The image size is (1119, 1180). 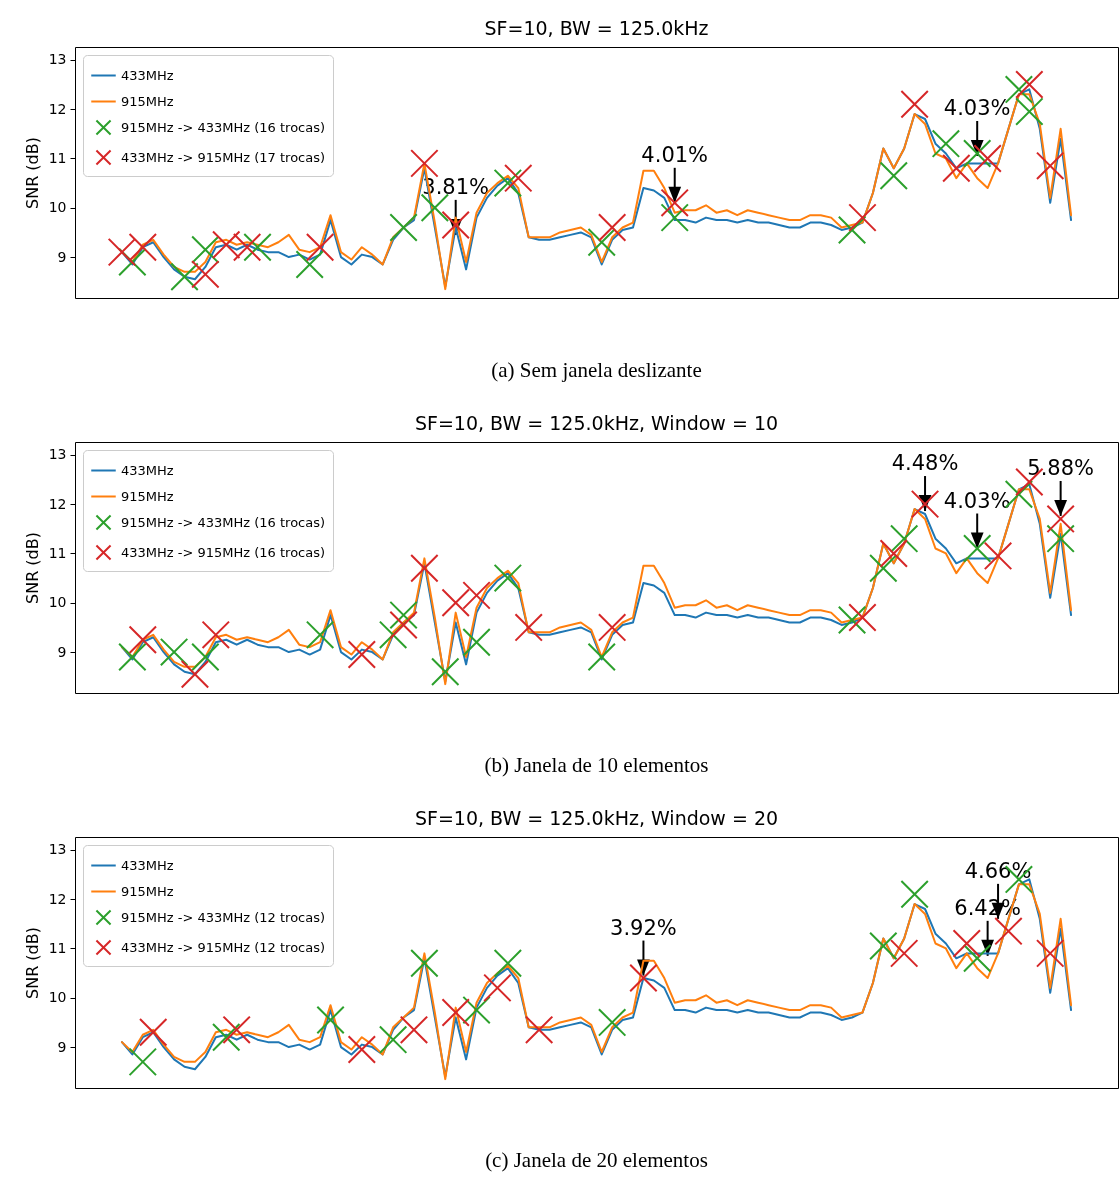 I want to click on chart-title: SF=10, BW = 125.0kHz, so click(x=596, y=28).